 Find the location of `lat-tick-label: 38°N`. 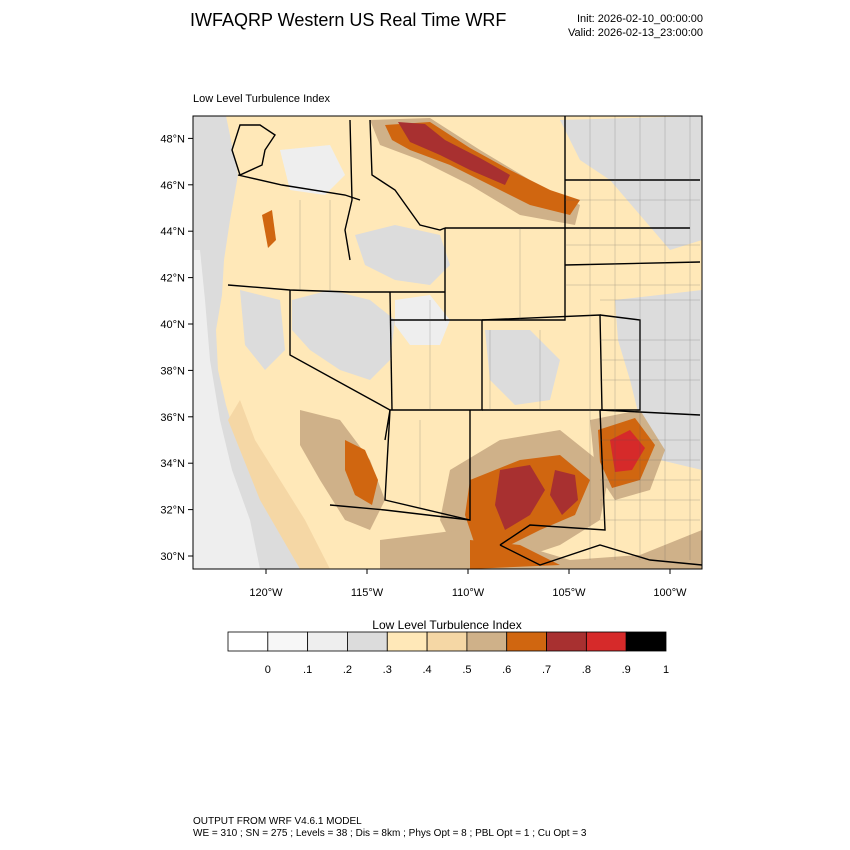

lat-tick-label: 38°N is located at coordinates (172, 371).